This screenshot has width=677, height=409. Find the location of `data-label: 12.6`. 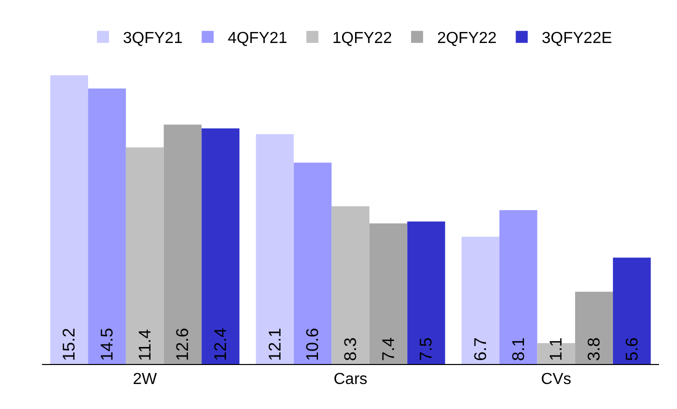

data-label: 12.6 is located at coordinates (182, 344).